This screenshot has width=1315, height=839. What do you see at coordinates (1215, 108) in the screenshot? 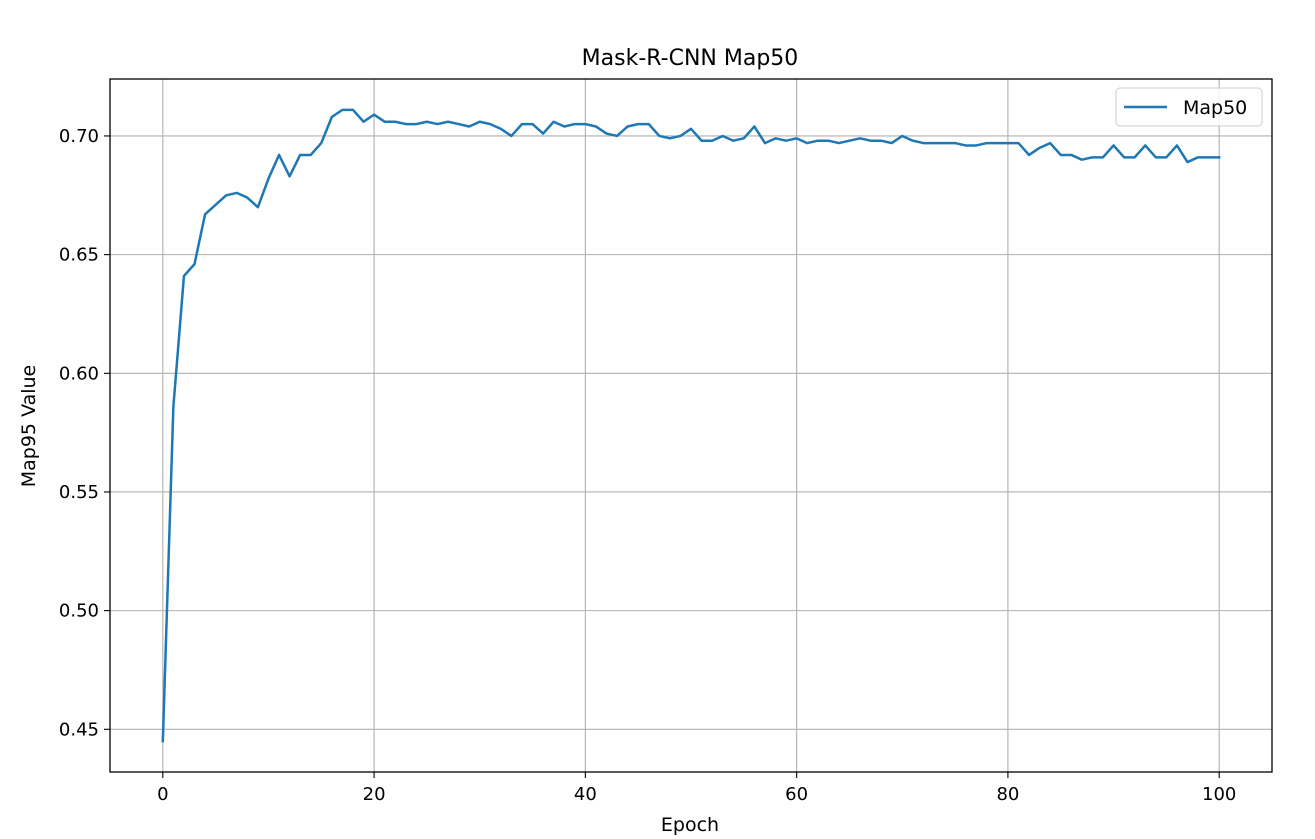
I see `legend-label-map50: Map50` at bounding box center [1215, 108].